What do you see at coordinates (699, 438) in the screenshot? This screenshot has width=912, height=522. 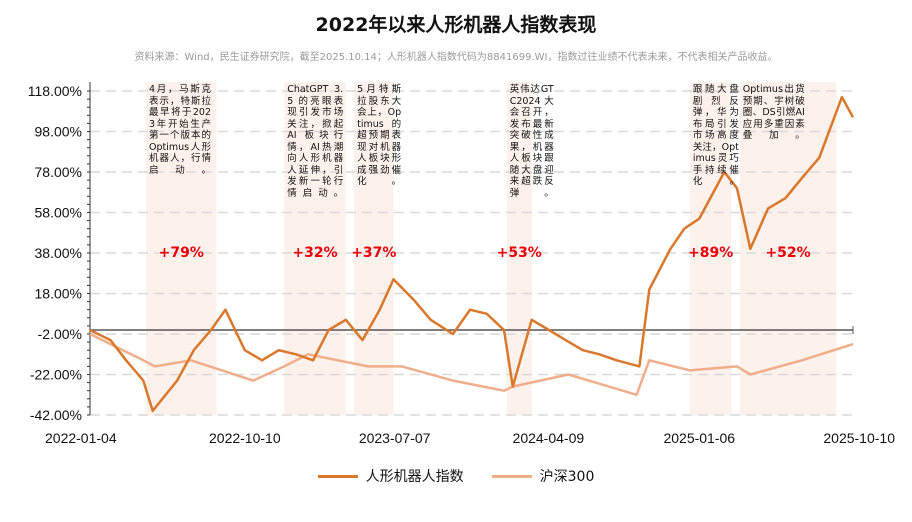 I see `x-tick-label: 2025-01-06` at bounding box center [699, 438].